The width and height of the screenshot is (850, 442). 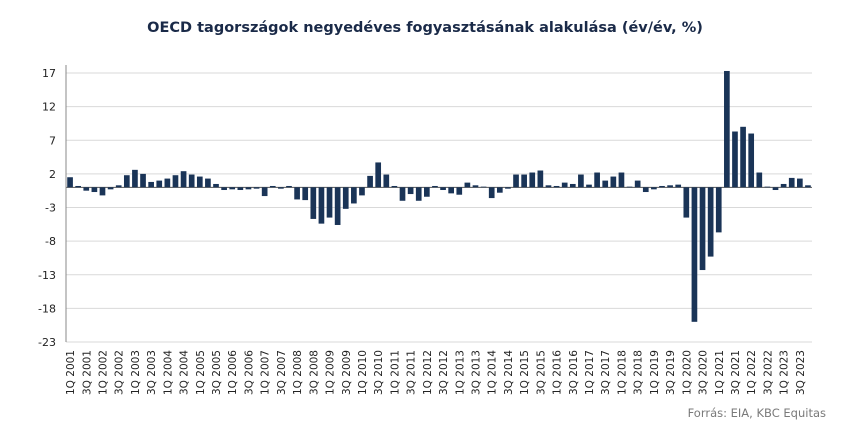 I want to click on bar-1Q-2009, so click(x=329, y=202).